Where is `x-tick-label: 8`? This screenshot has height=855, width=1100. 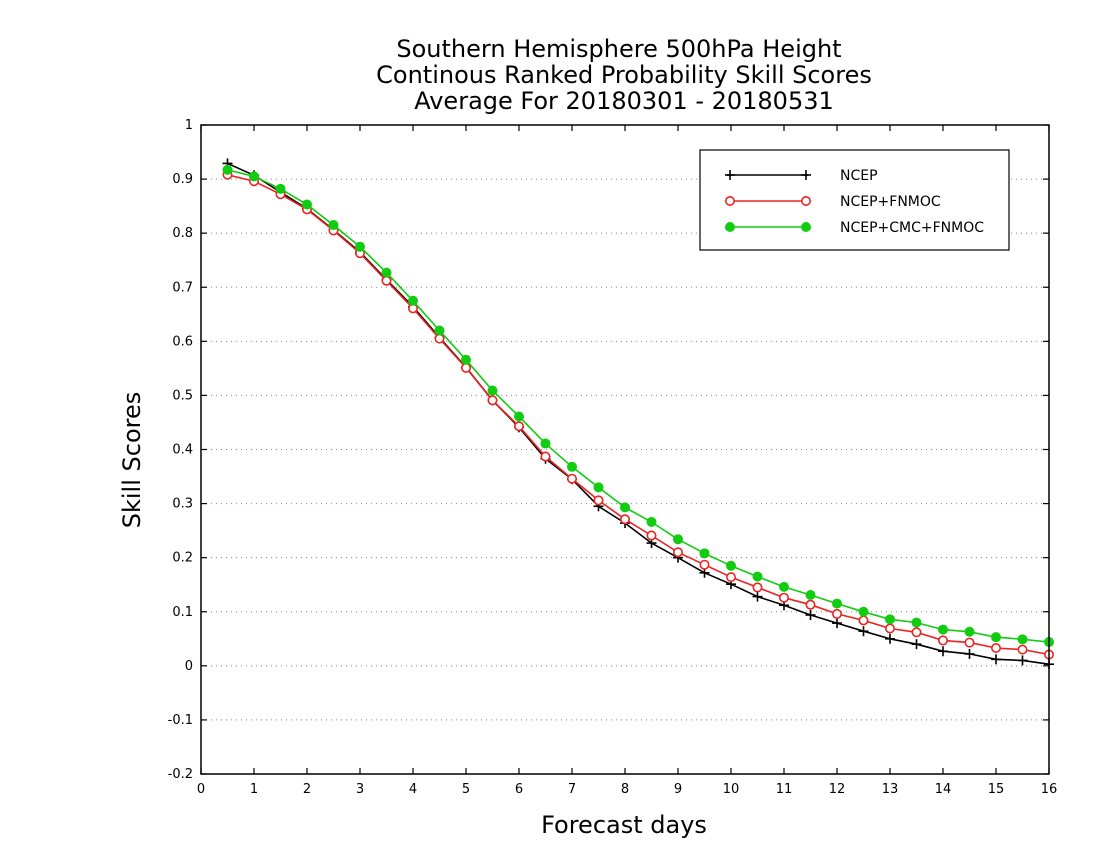 x-tick-label: 8 is located at coordinates (625, 789).